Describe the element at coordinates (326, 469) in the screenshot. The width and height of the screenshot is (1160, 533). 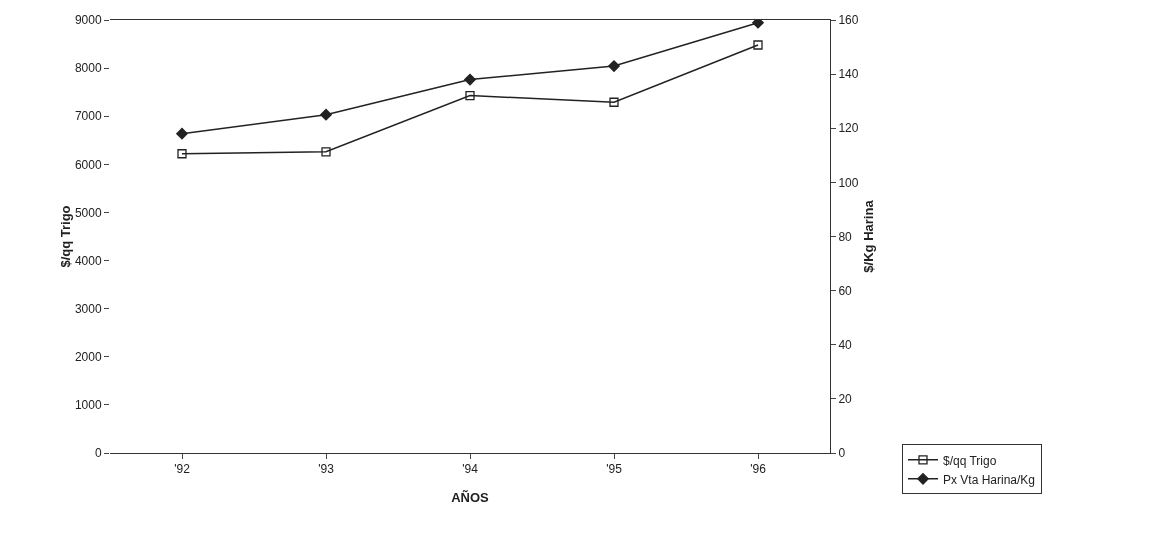
I see `x-tick-label: '93` at that location.